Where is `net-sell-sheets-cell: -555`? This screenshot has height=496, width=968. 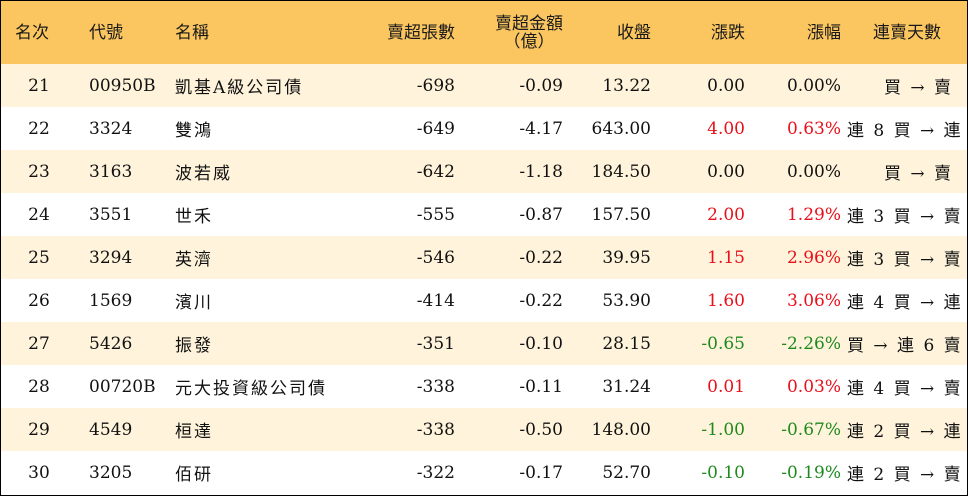
net-sell-sheets-cell: -555 is located at coordinates (435, 214).